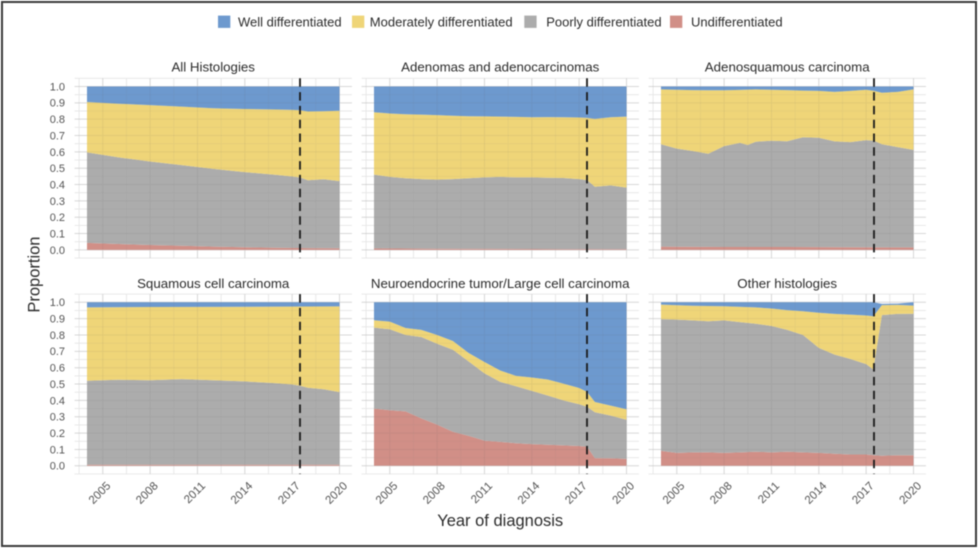  I want to click on svg-text: Well differentiated, so click(290, 21).